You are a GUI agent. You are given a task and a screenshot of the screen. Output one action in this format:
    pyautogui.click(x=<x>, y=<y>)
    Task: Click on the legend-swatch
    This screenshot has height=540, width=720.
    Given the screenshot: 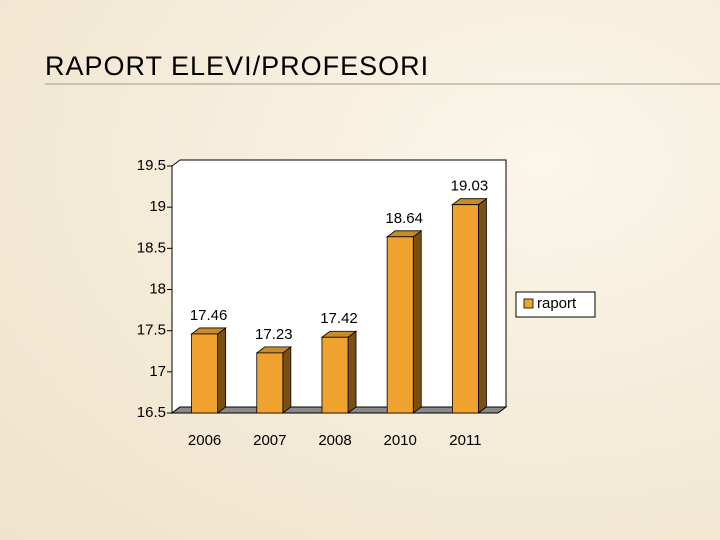 What is the action you would take?
    pyautogui.click(x=528, y=303)
    